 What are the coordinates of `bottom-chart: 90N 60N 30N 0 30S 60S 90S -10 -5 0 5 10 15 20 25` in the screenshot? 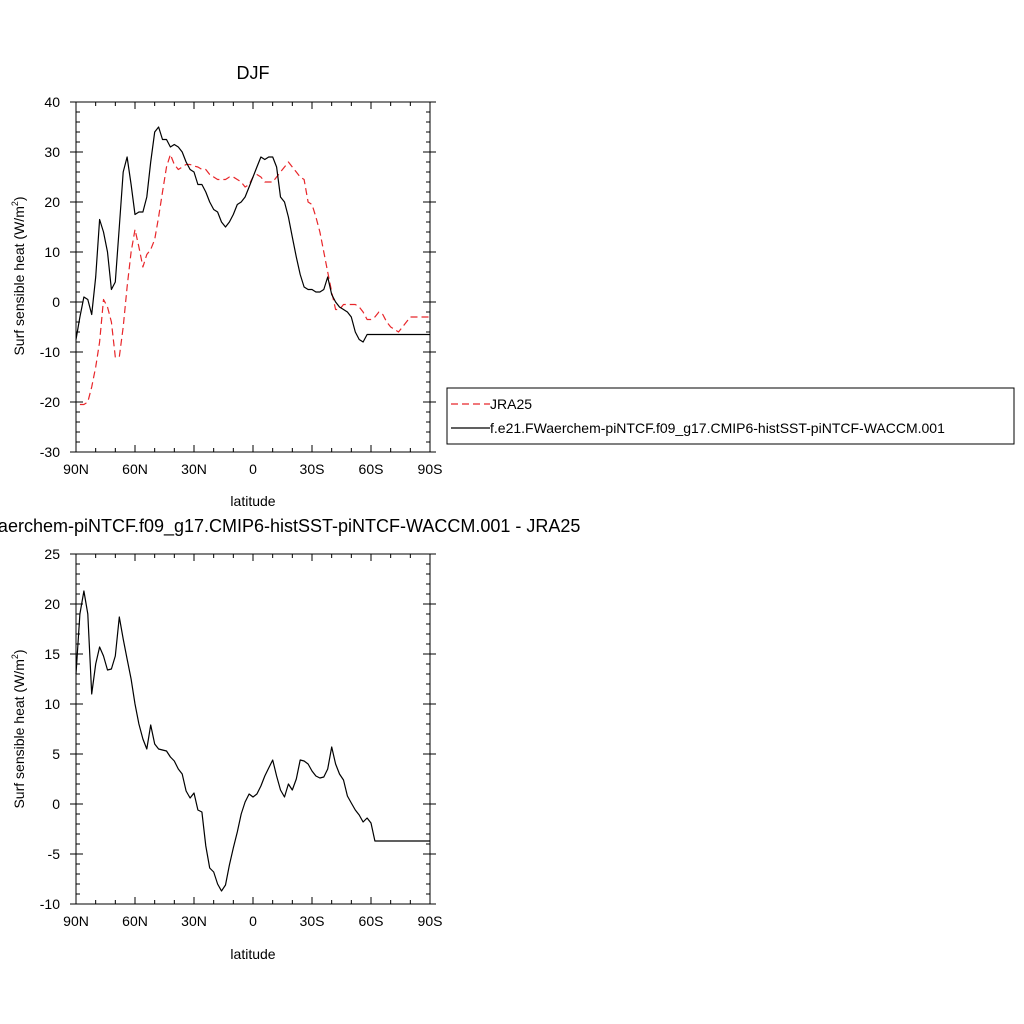 It's located at (241, 737).